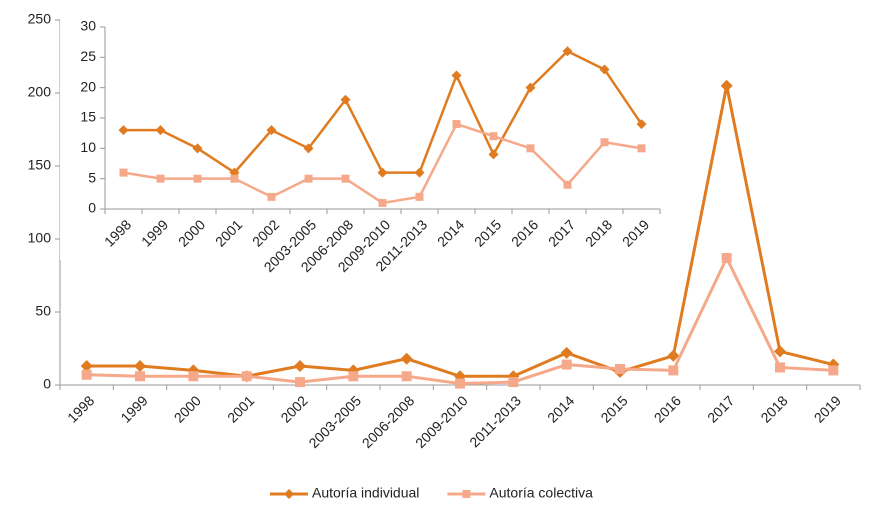 Image resolution: width=869 pixels, height=511 pixels. What do you see at coordinates (88, 86) in the screenshot?
I see `y-tick-label: 20` at bounding box center [88, 86].